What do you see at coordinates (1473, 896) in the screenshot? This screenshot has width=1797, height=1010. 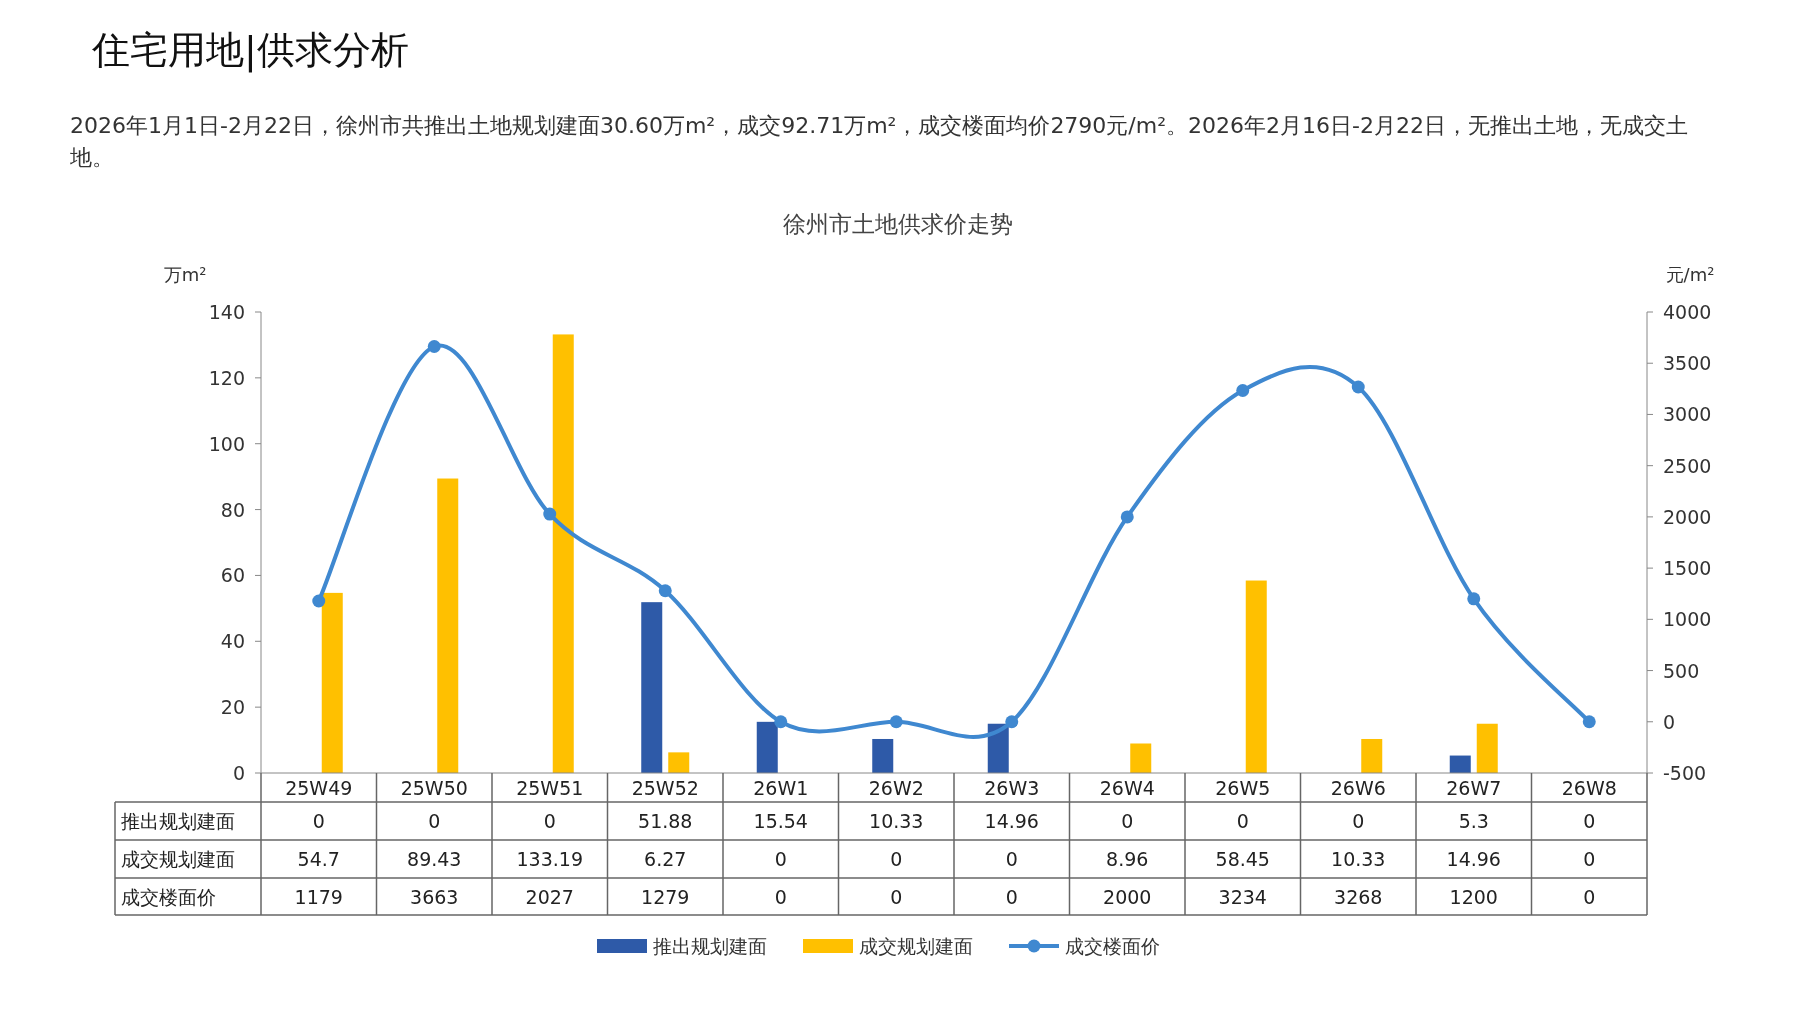 I see `data-label: 1200` at bounding box center [1473, 896].